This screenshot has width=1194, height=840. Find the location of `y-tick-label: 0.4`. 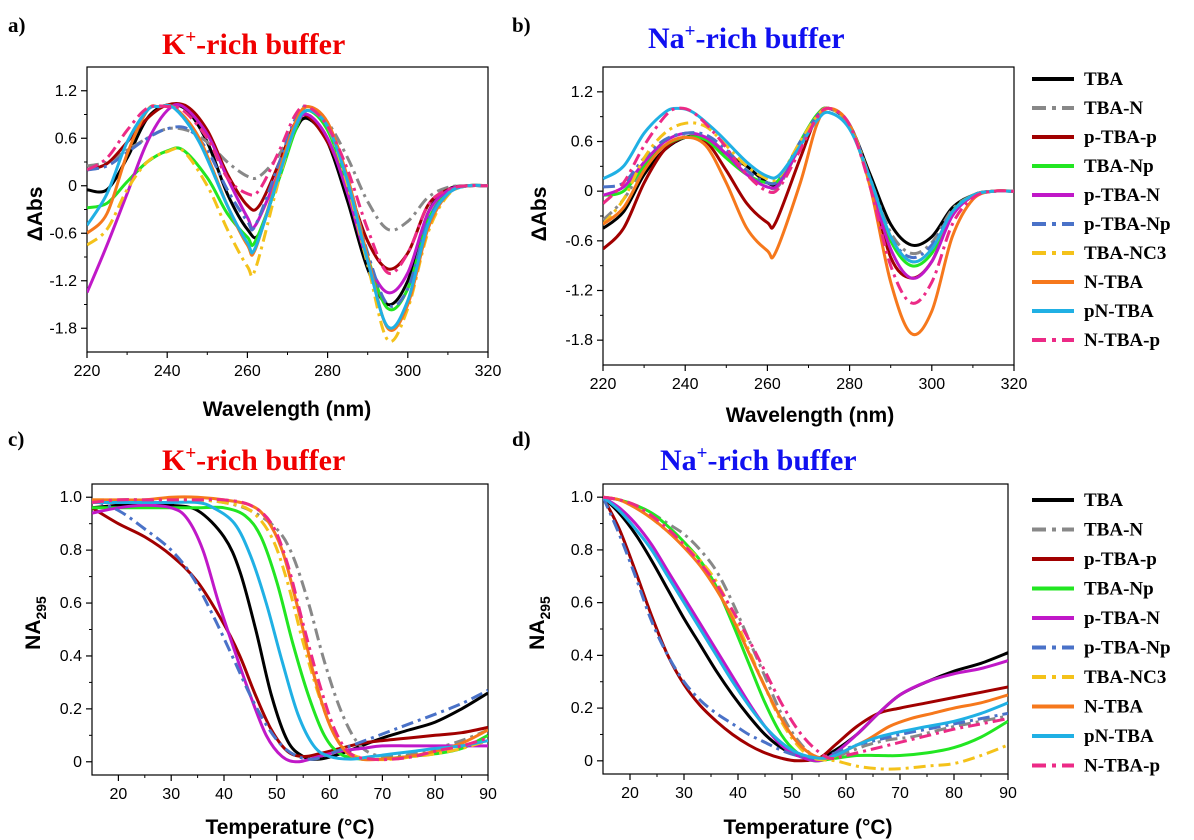

y-tick-label: 0.4 is located at coordinates (71, 656).